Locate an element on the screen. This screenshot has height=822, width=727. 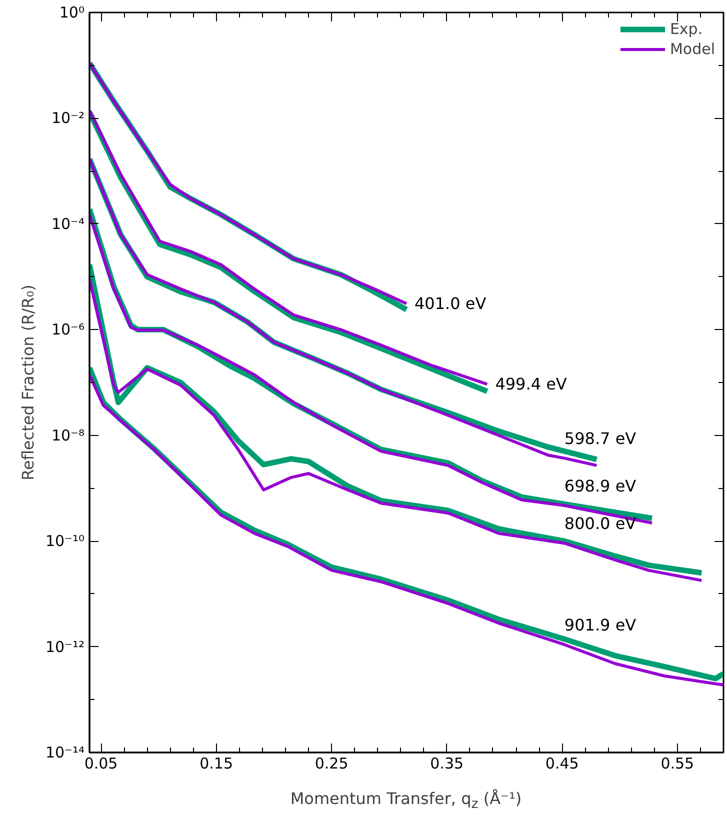
x-tick-label: 0.45 is located at coordinates (562, 763).